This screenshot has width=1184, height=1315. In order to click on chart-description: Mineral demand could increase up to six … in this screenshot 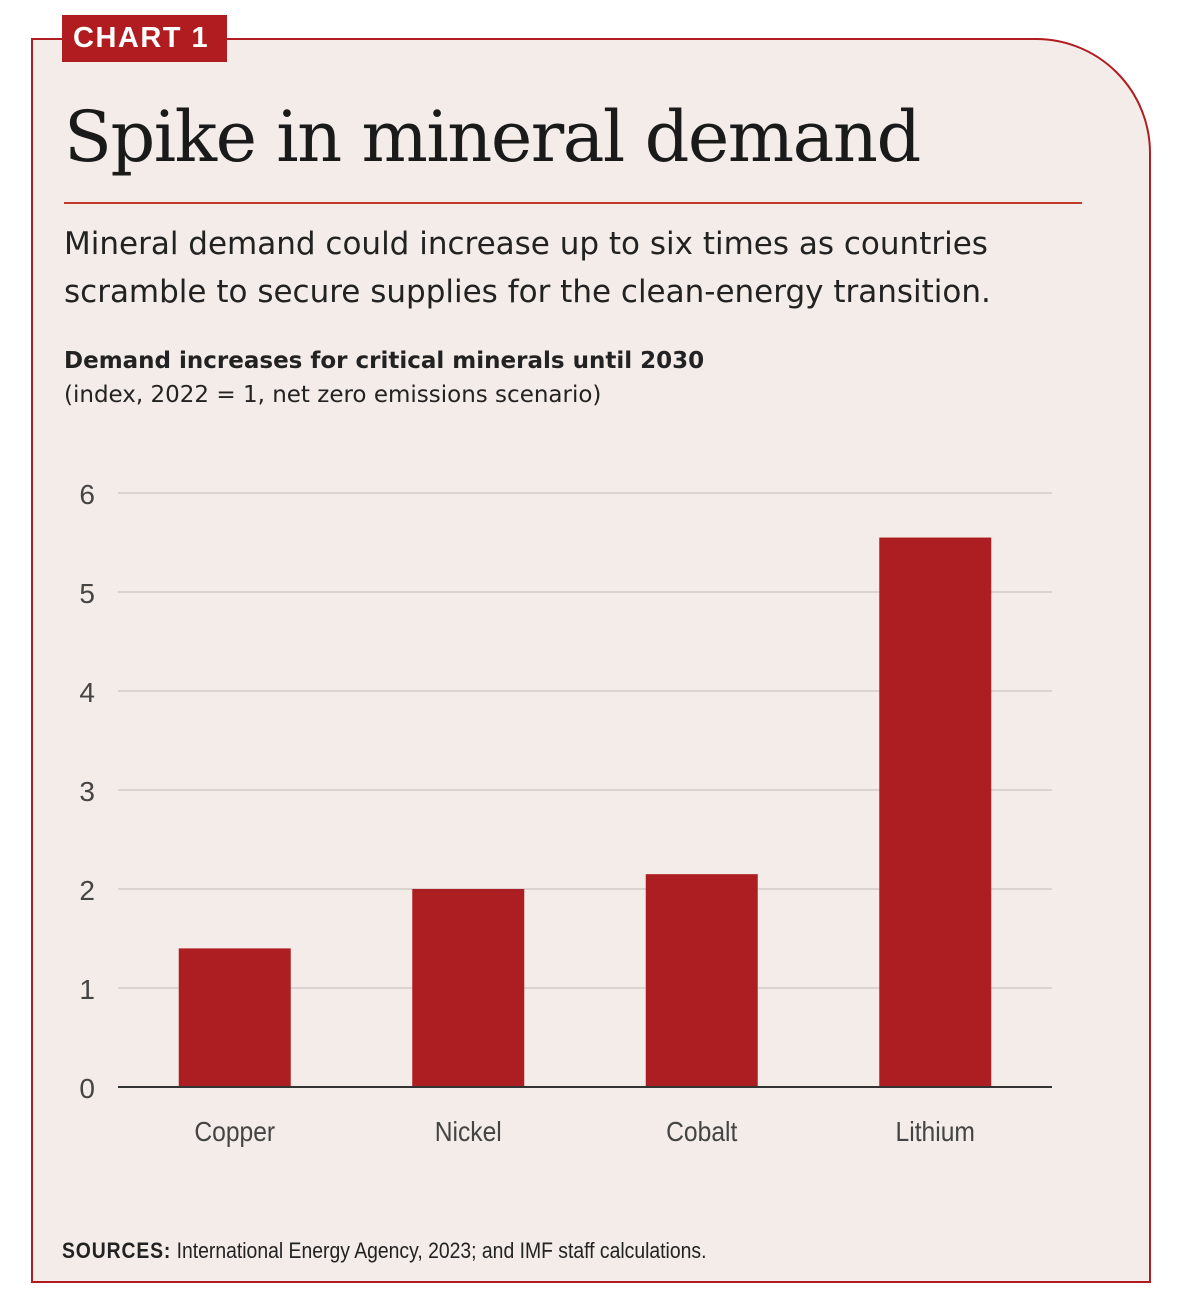, I will do `click(527, 268)`.